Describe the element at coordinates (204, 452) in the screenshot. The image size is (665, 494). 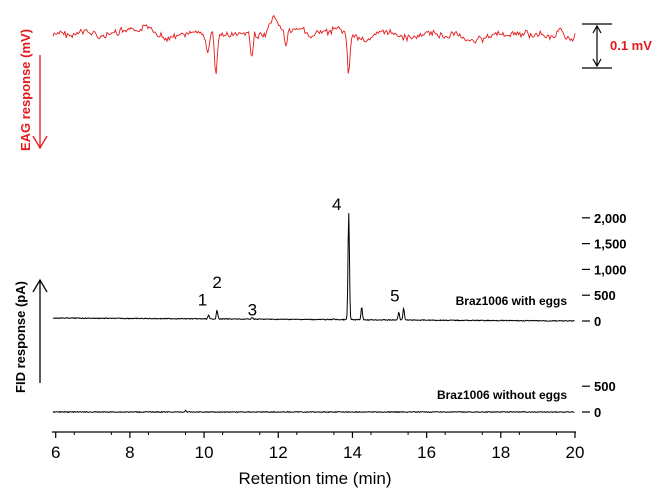
I see `x-tick-label: 10` at that location.